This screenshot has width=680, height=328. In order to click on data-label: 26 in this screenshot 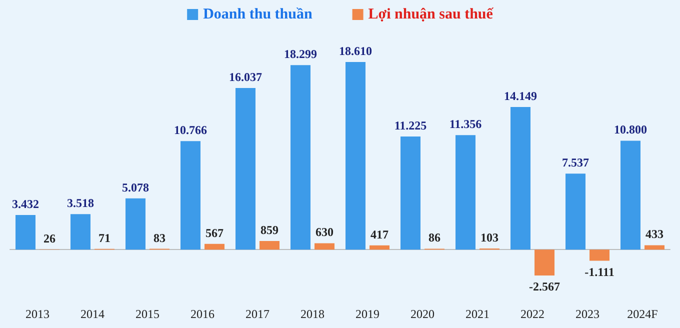, I will do `click(50, 238)`.